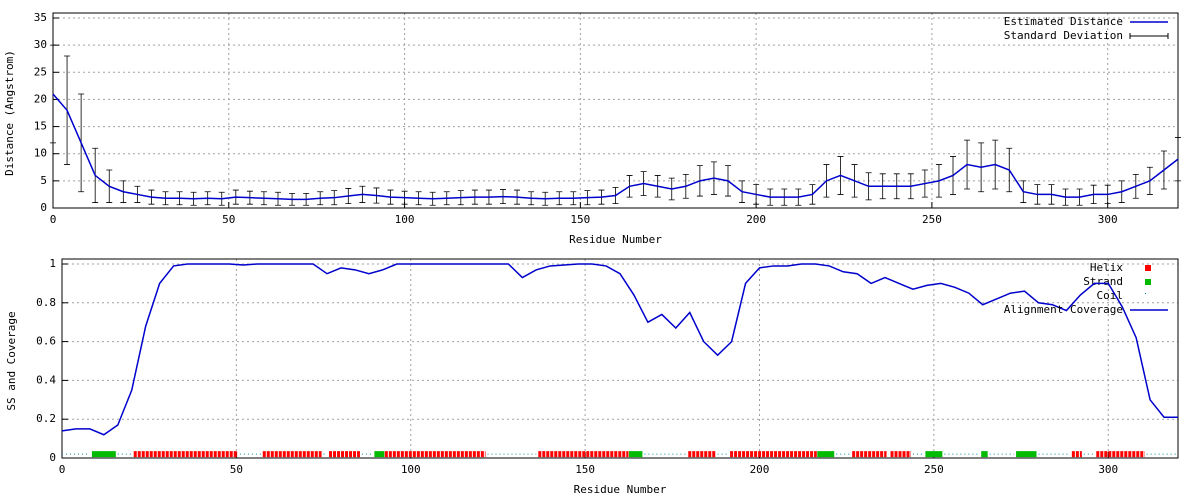  Describe the element at coordinates (46, 418) in the screenshot. I see `y-tick-label: 0.2` at that location.